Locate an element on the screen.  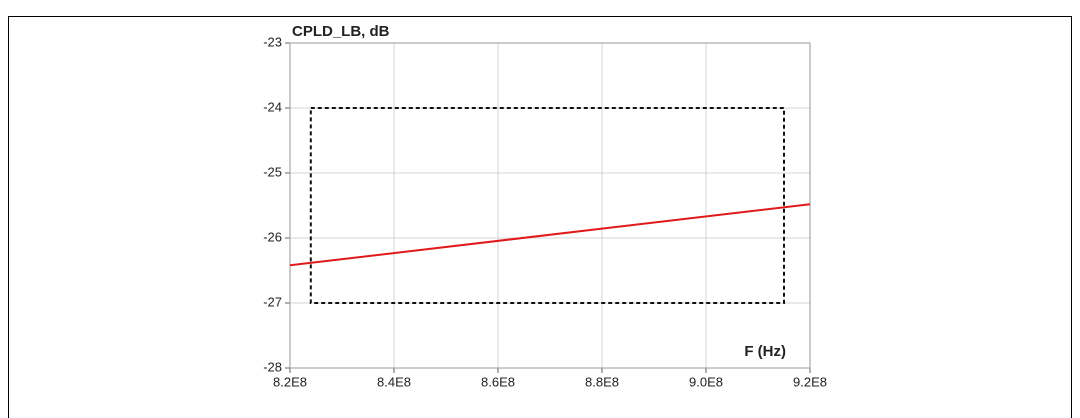
x-tick-label: 8.4E8 is located at coordinates (394, 381).